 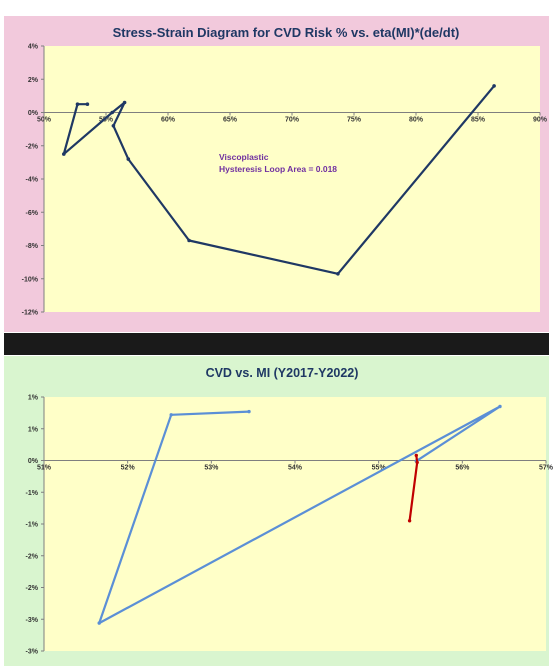 I want to click on chart2-x-tick-label: 54%, so click(x=295, y=468).